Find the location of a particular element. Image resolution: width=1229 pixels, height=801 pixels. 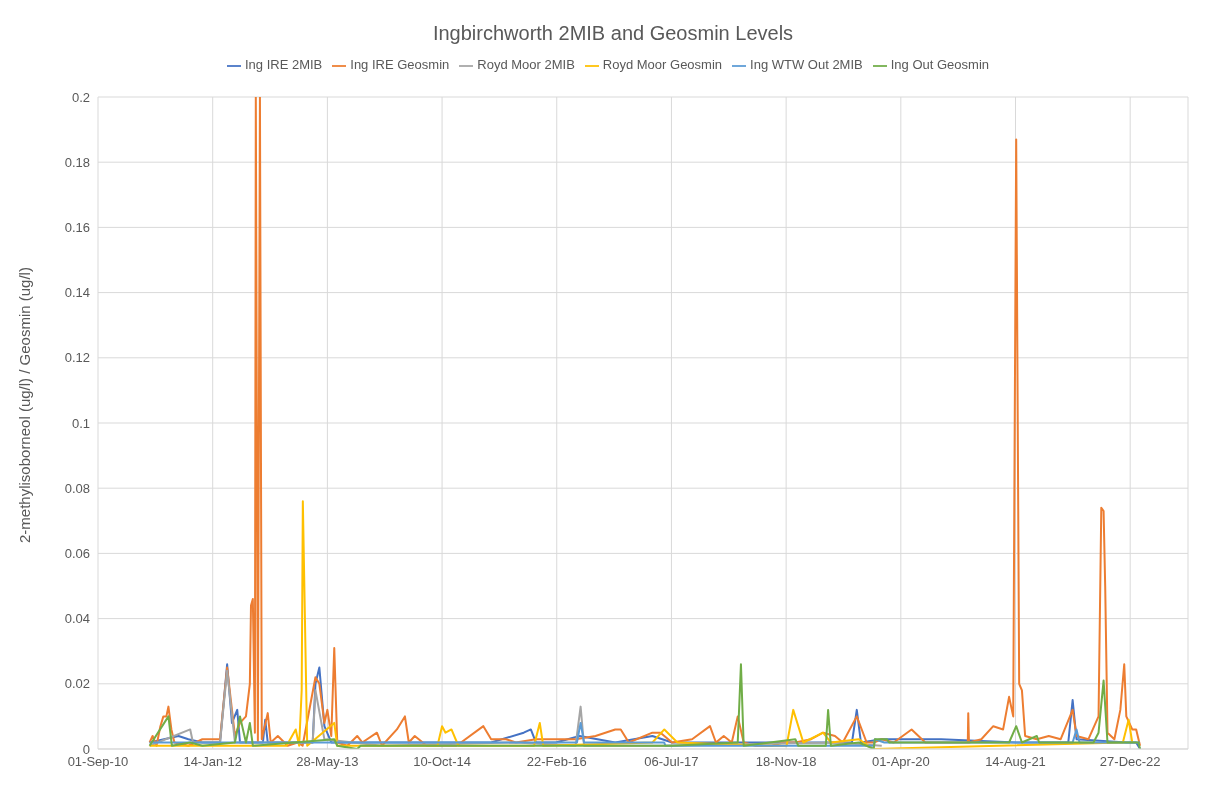

x-tick-label: 14-Jan-12 is located at coordinates (212, 762).